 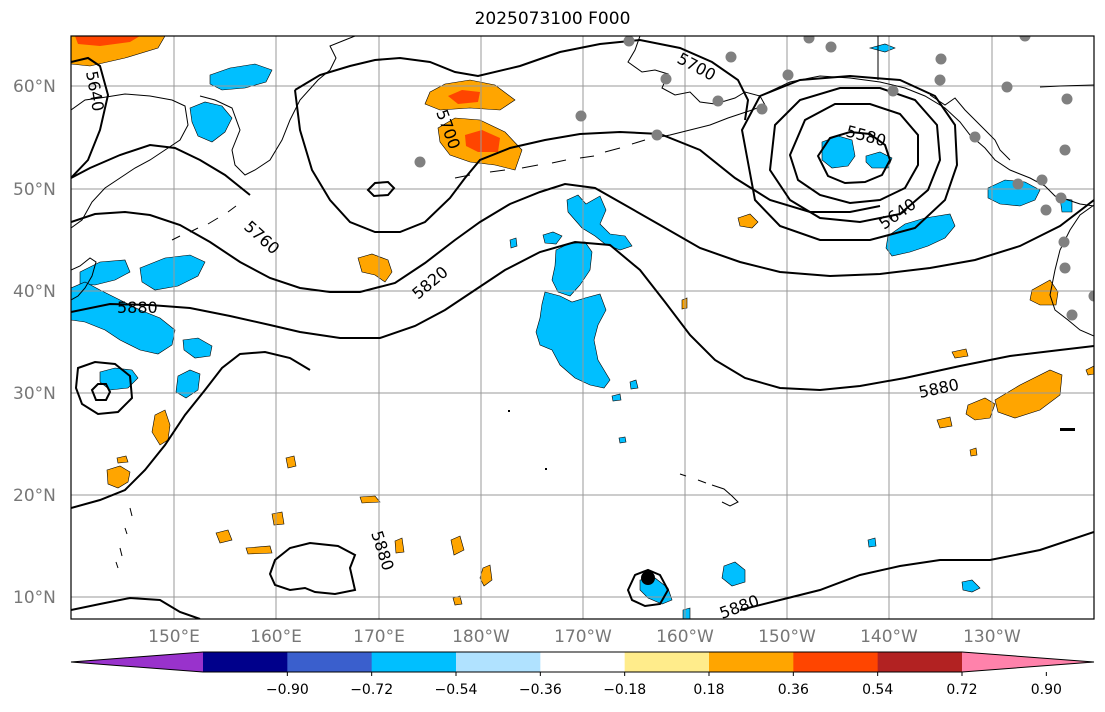 I want to click on lon-label: 180°W, so click(x=481, y=637).